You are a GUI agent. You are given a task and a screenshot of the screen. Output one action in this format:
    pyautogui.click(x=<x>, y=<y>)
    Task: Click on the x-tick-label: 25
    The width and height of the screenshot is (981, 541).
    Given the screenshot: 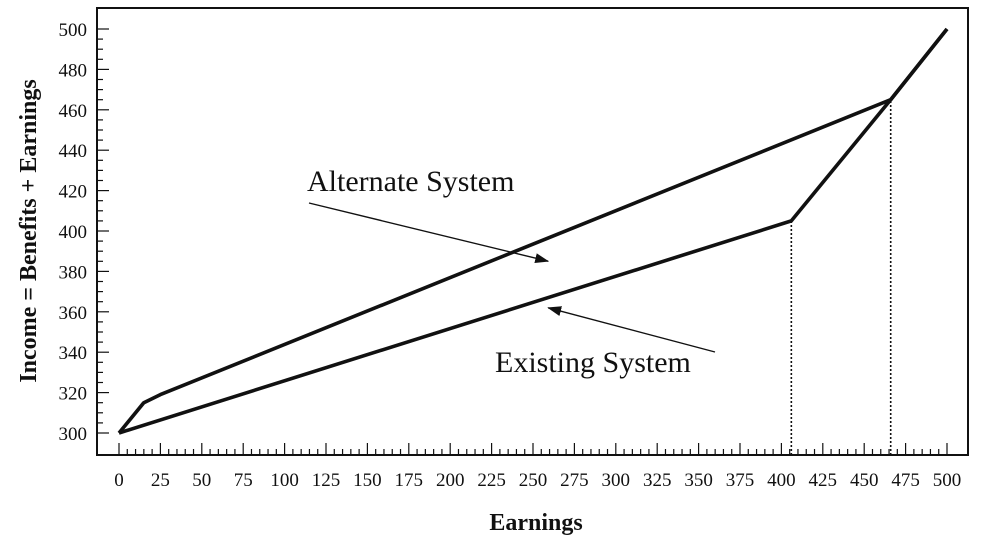 What is the action you would take?
    pyautogui.click(x=160, y=480)
    